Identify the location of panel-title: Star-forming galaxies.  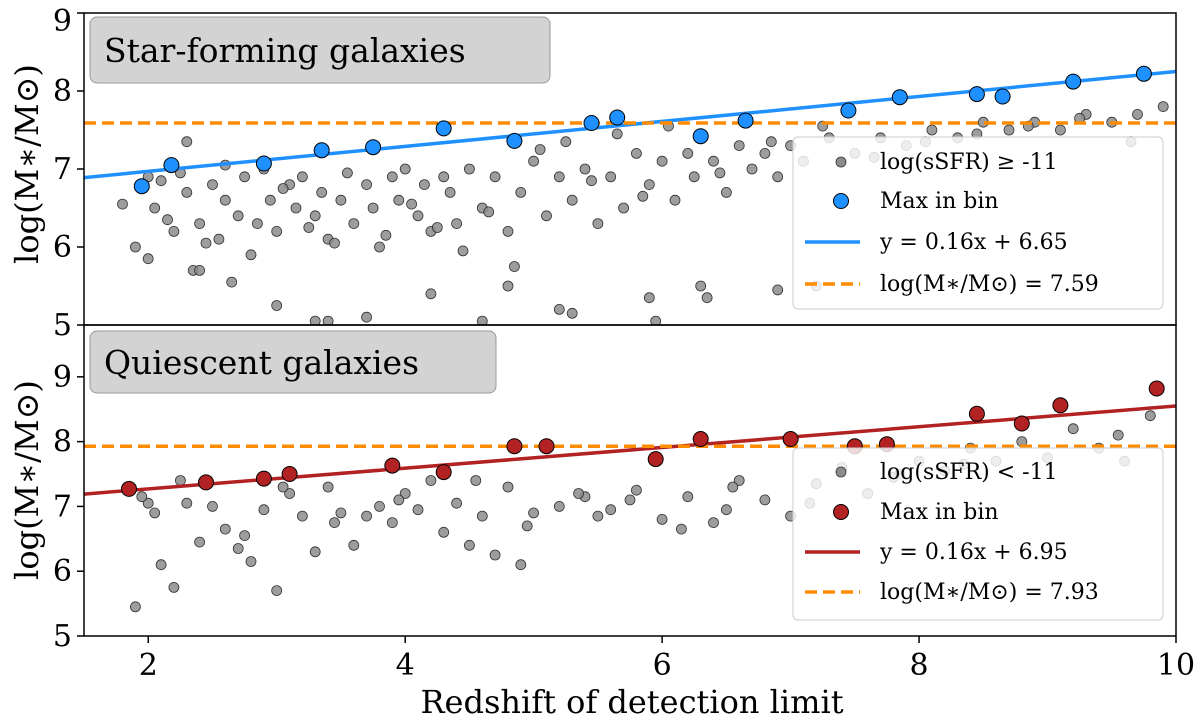
(285, 50).